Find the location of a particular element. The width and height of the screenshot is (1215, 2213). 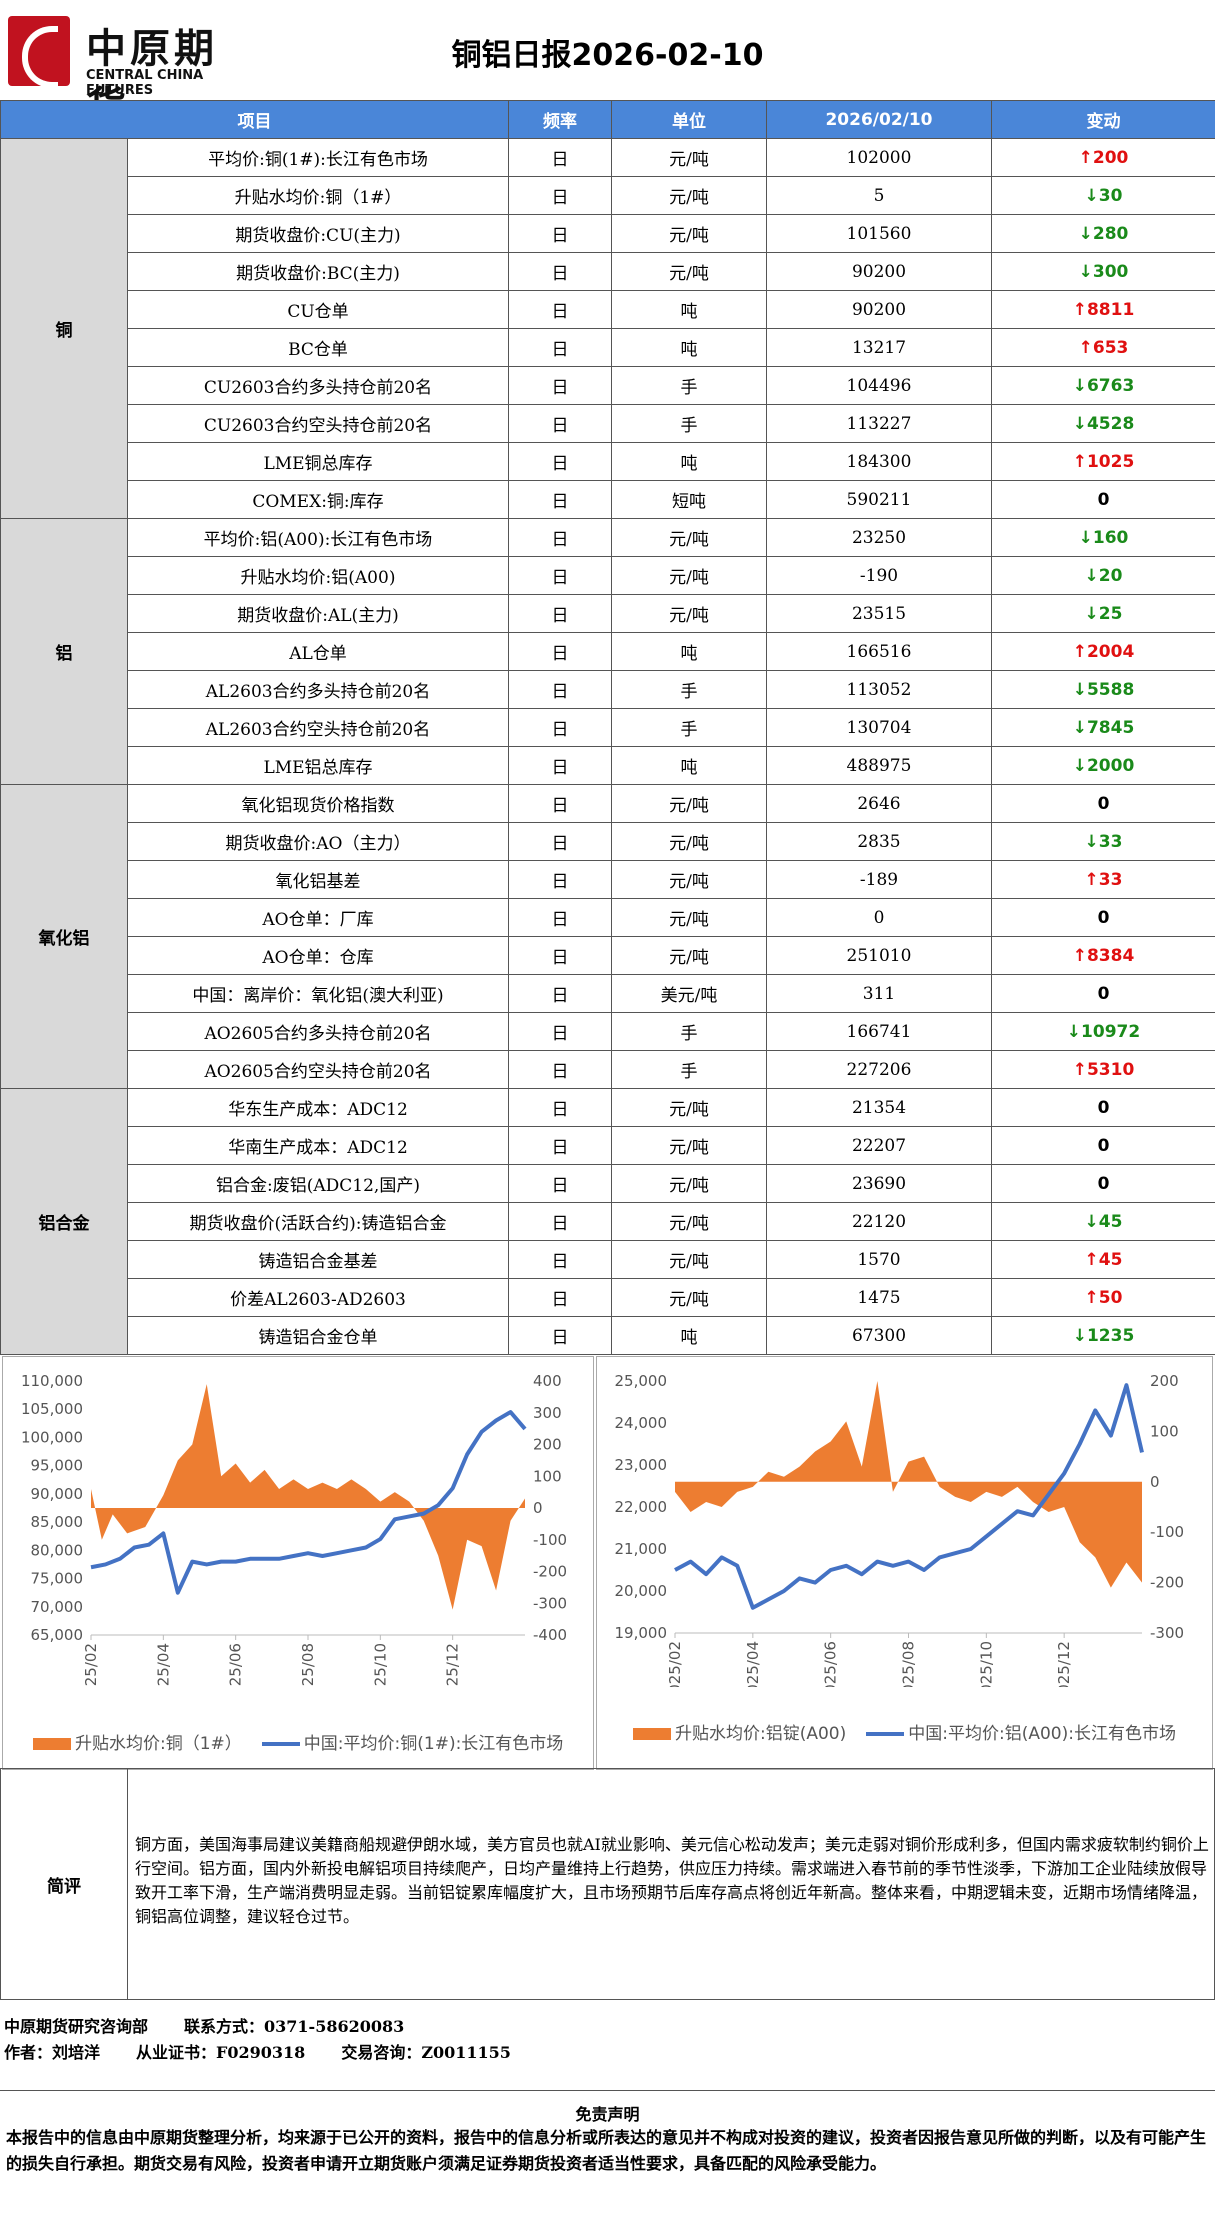

table-row: LME铝总库存日吨 488975 ↓2000 is located at coordinates (608, 765).